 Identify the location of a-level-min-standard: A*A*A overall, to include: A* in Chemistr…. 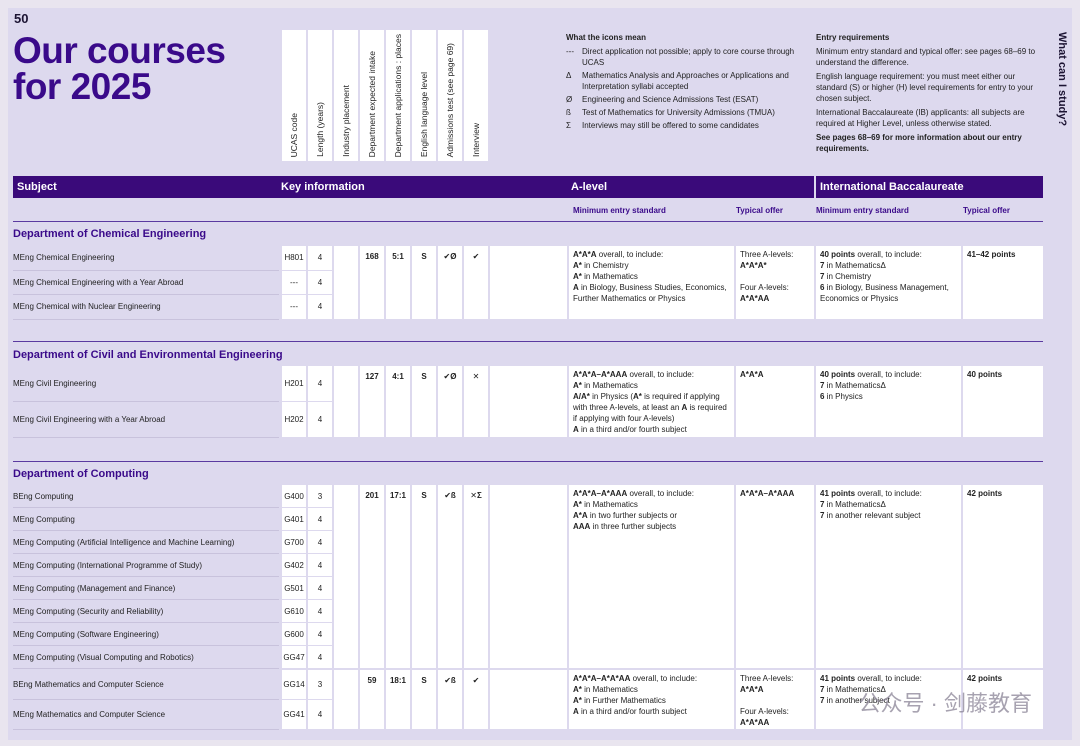
(651, 282).